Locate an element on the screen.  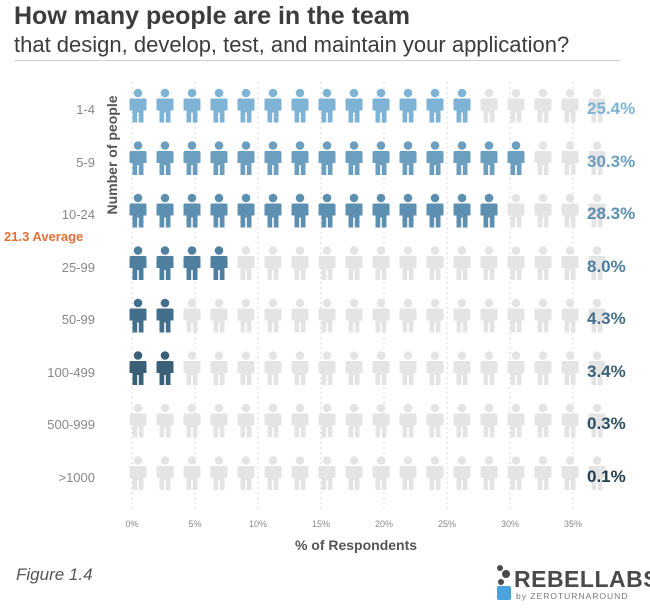
average-annotation: 21.3 Average is located at coordinates (44, 236).